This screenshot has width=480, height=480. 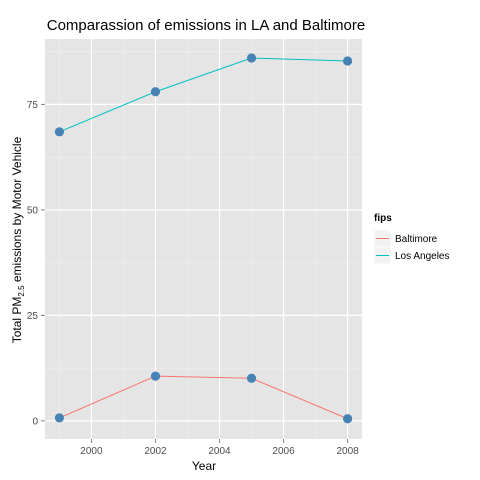 What do you see at coordinates (155, 451) in the screenshot?
I see `x-tick-label: 2002` at bounding box center [155, 451].